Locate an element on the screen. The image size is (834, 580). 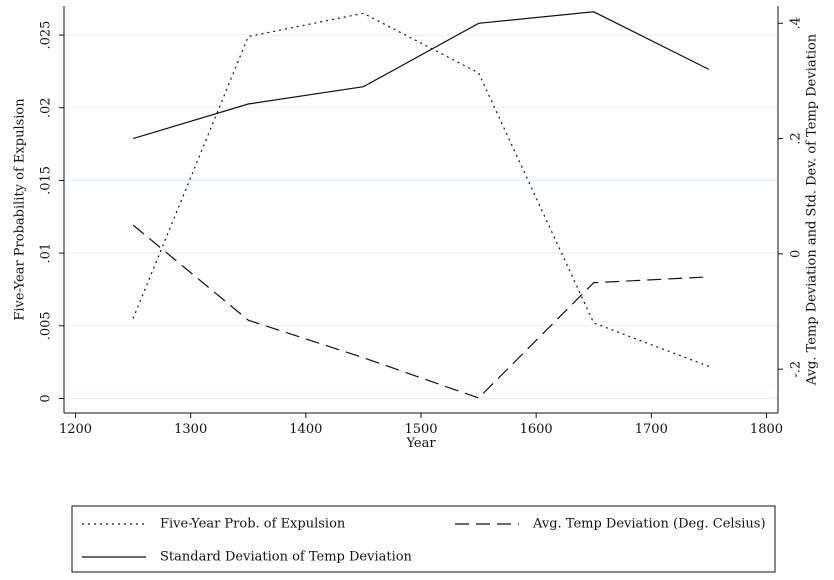
y-right-tick-label: .4 is located at coordinates (796, 23).